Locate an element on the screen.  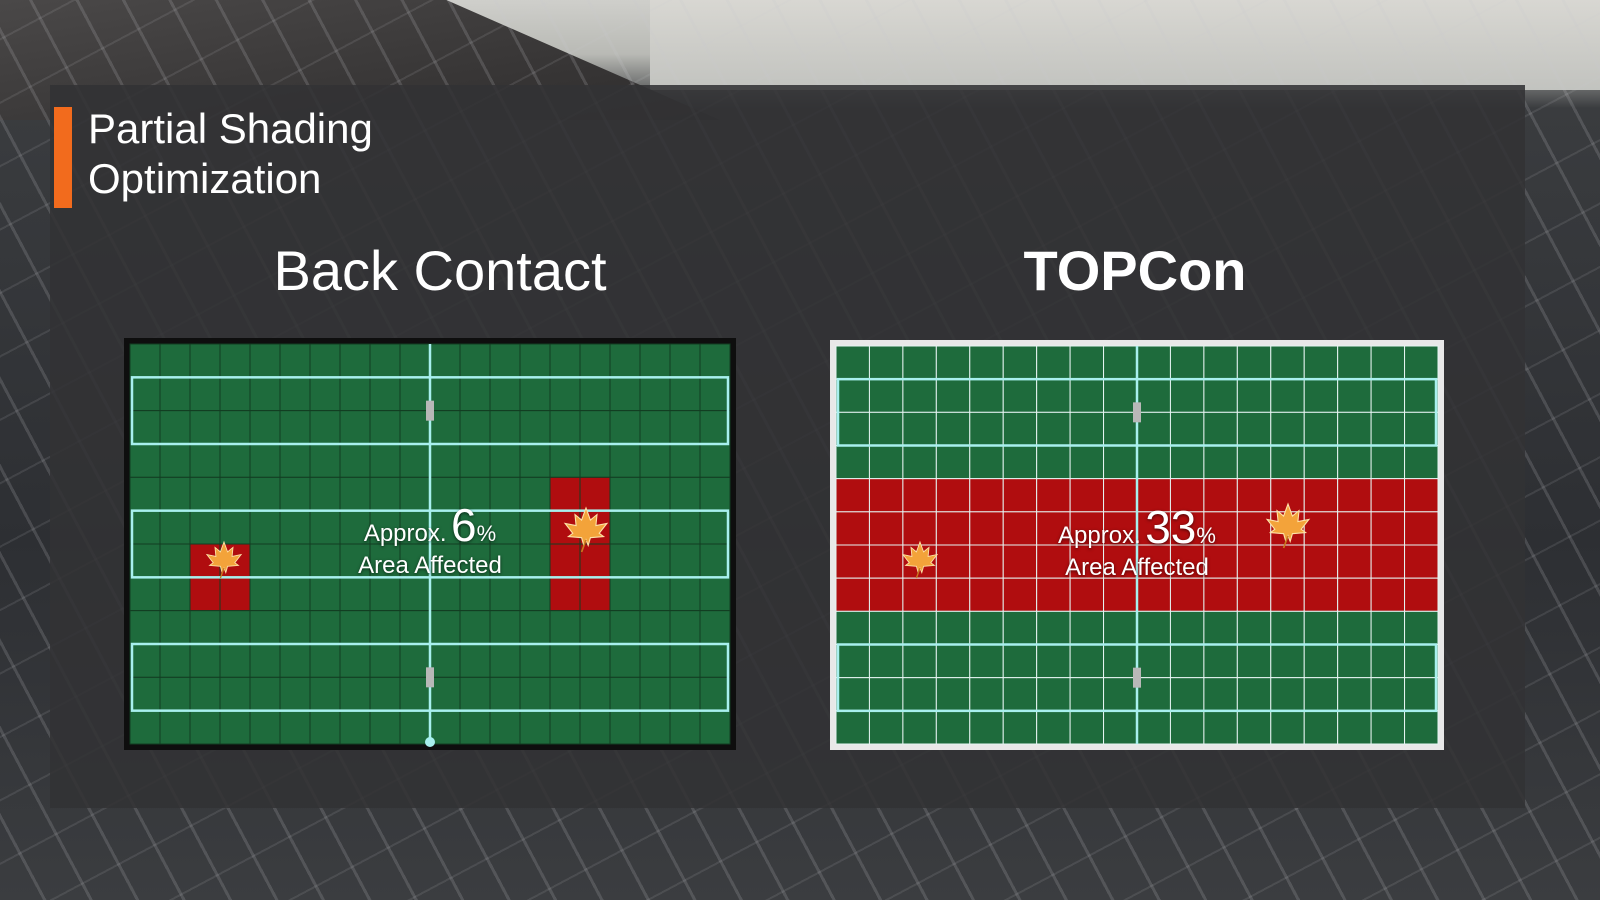
topcon-heading: TOPCon is located at coordinates (1135, 270).